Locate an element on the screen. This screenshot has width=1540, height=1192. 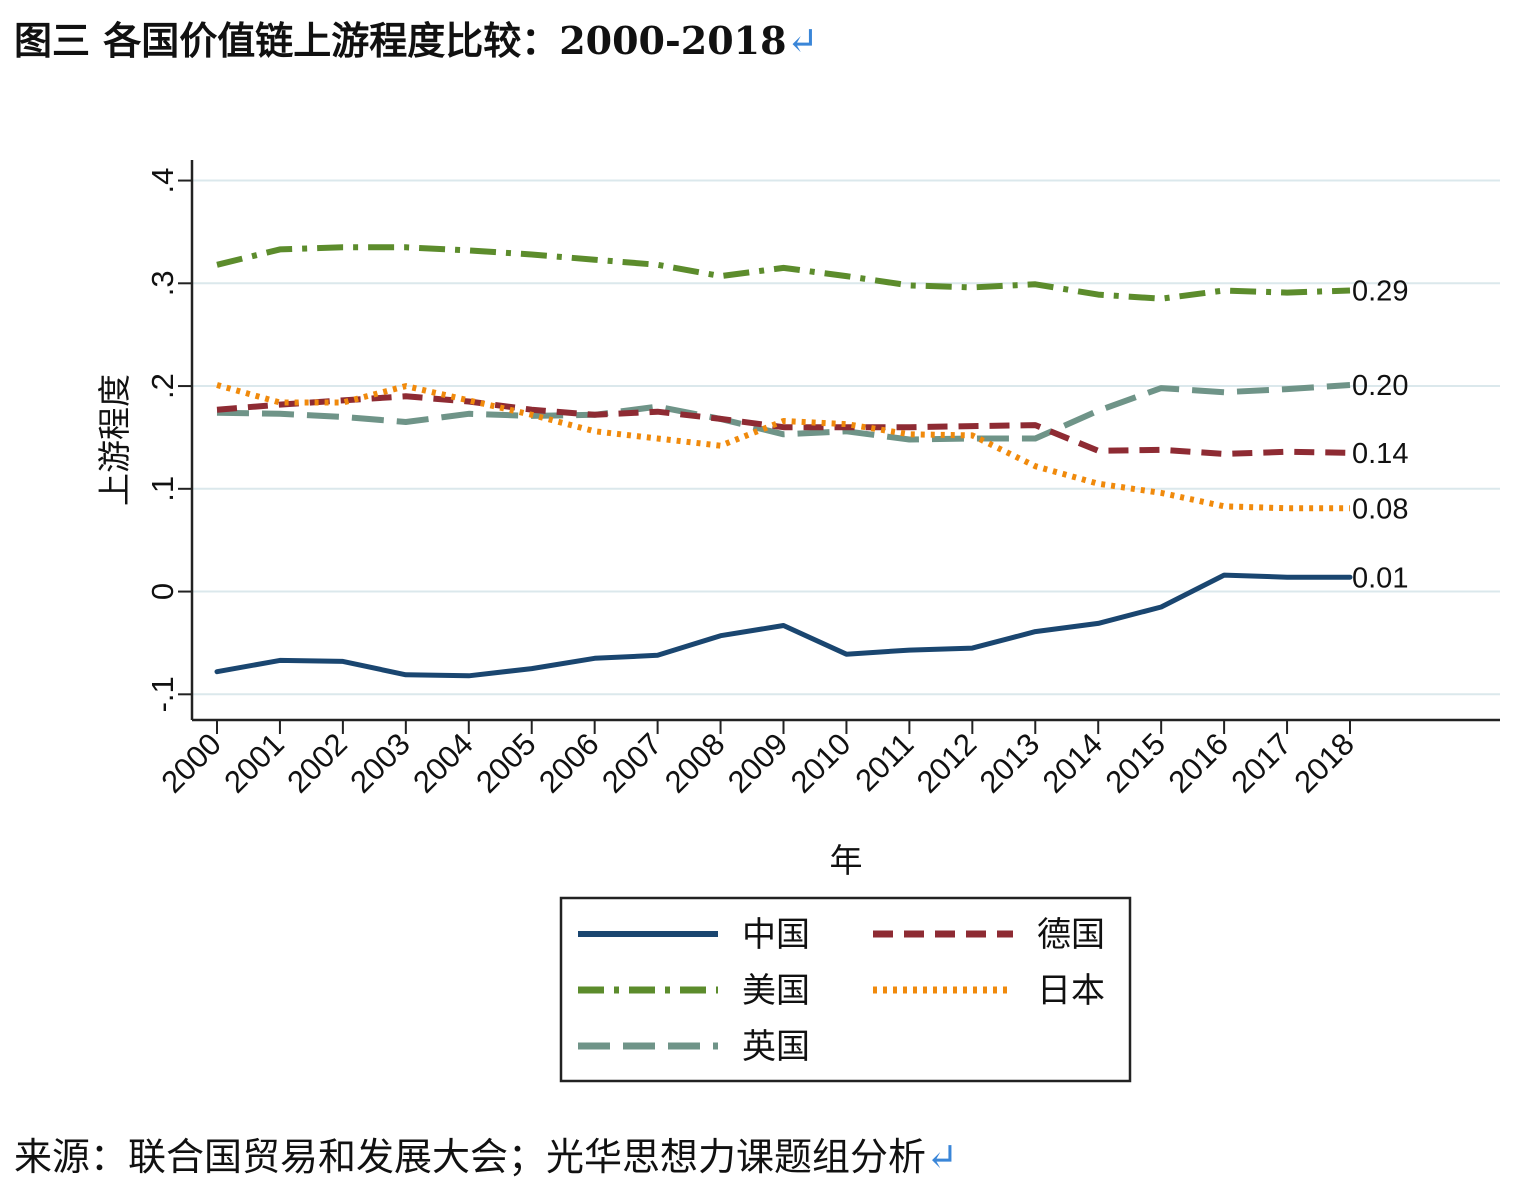
legend-label: 中国 is located at coordinates (776, 935).